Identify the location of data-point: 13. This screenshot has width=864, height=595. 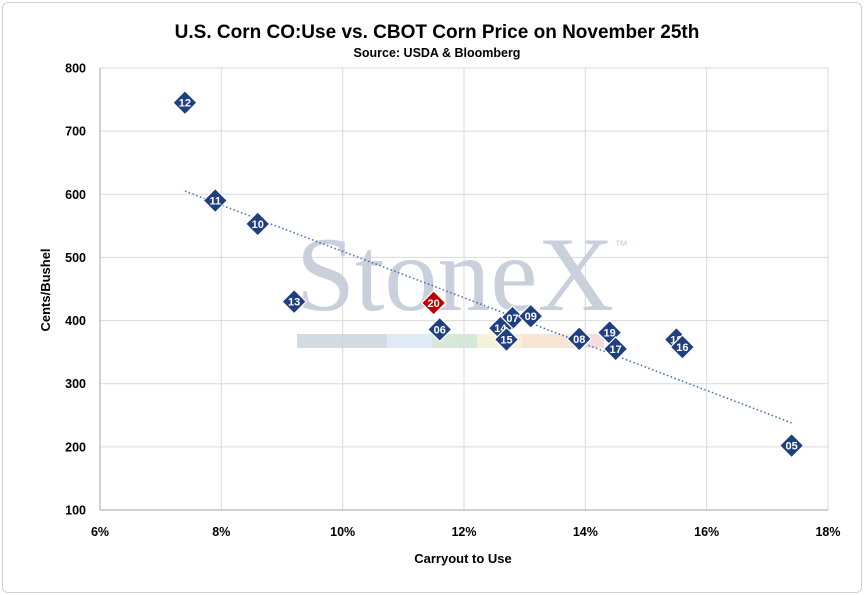
(294, 301).